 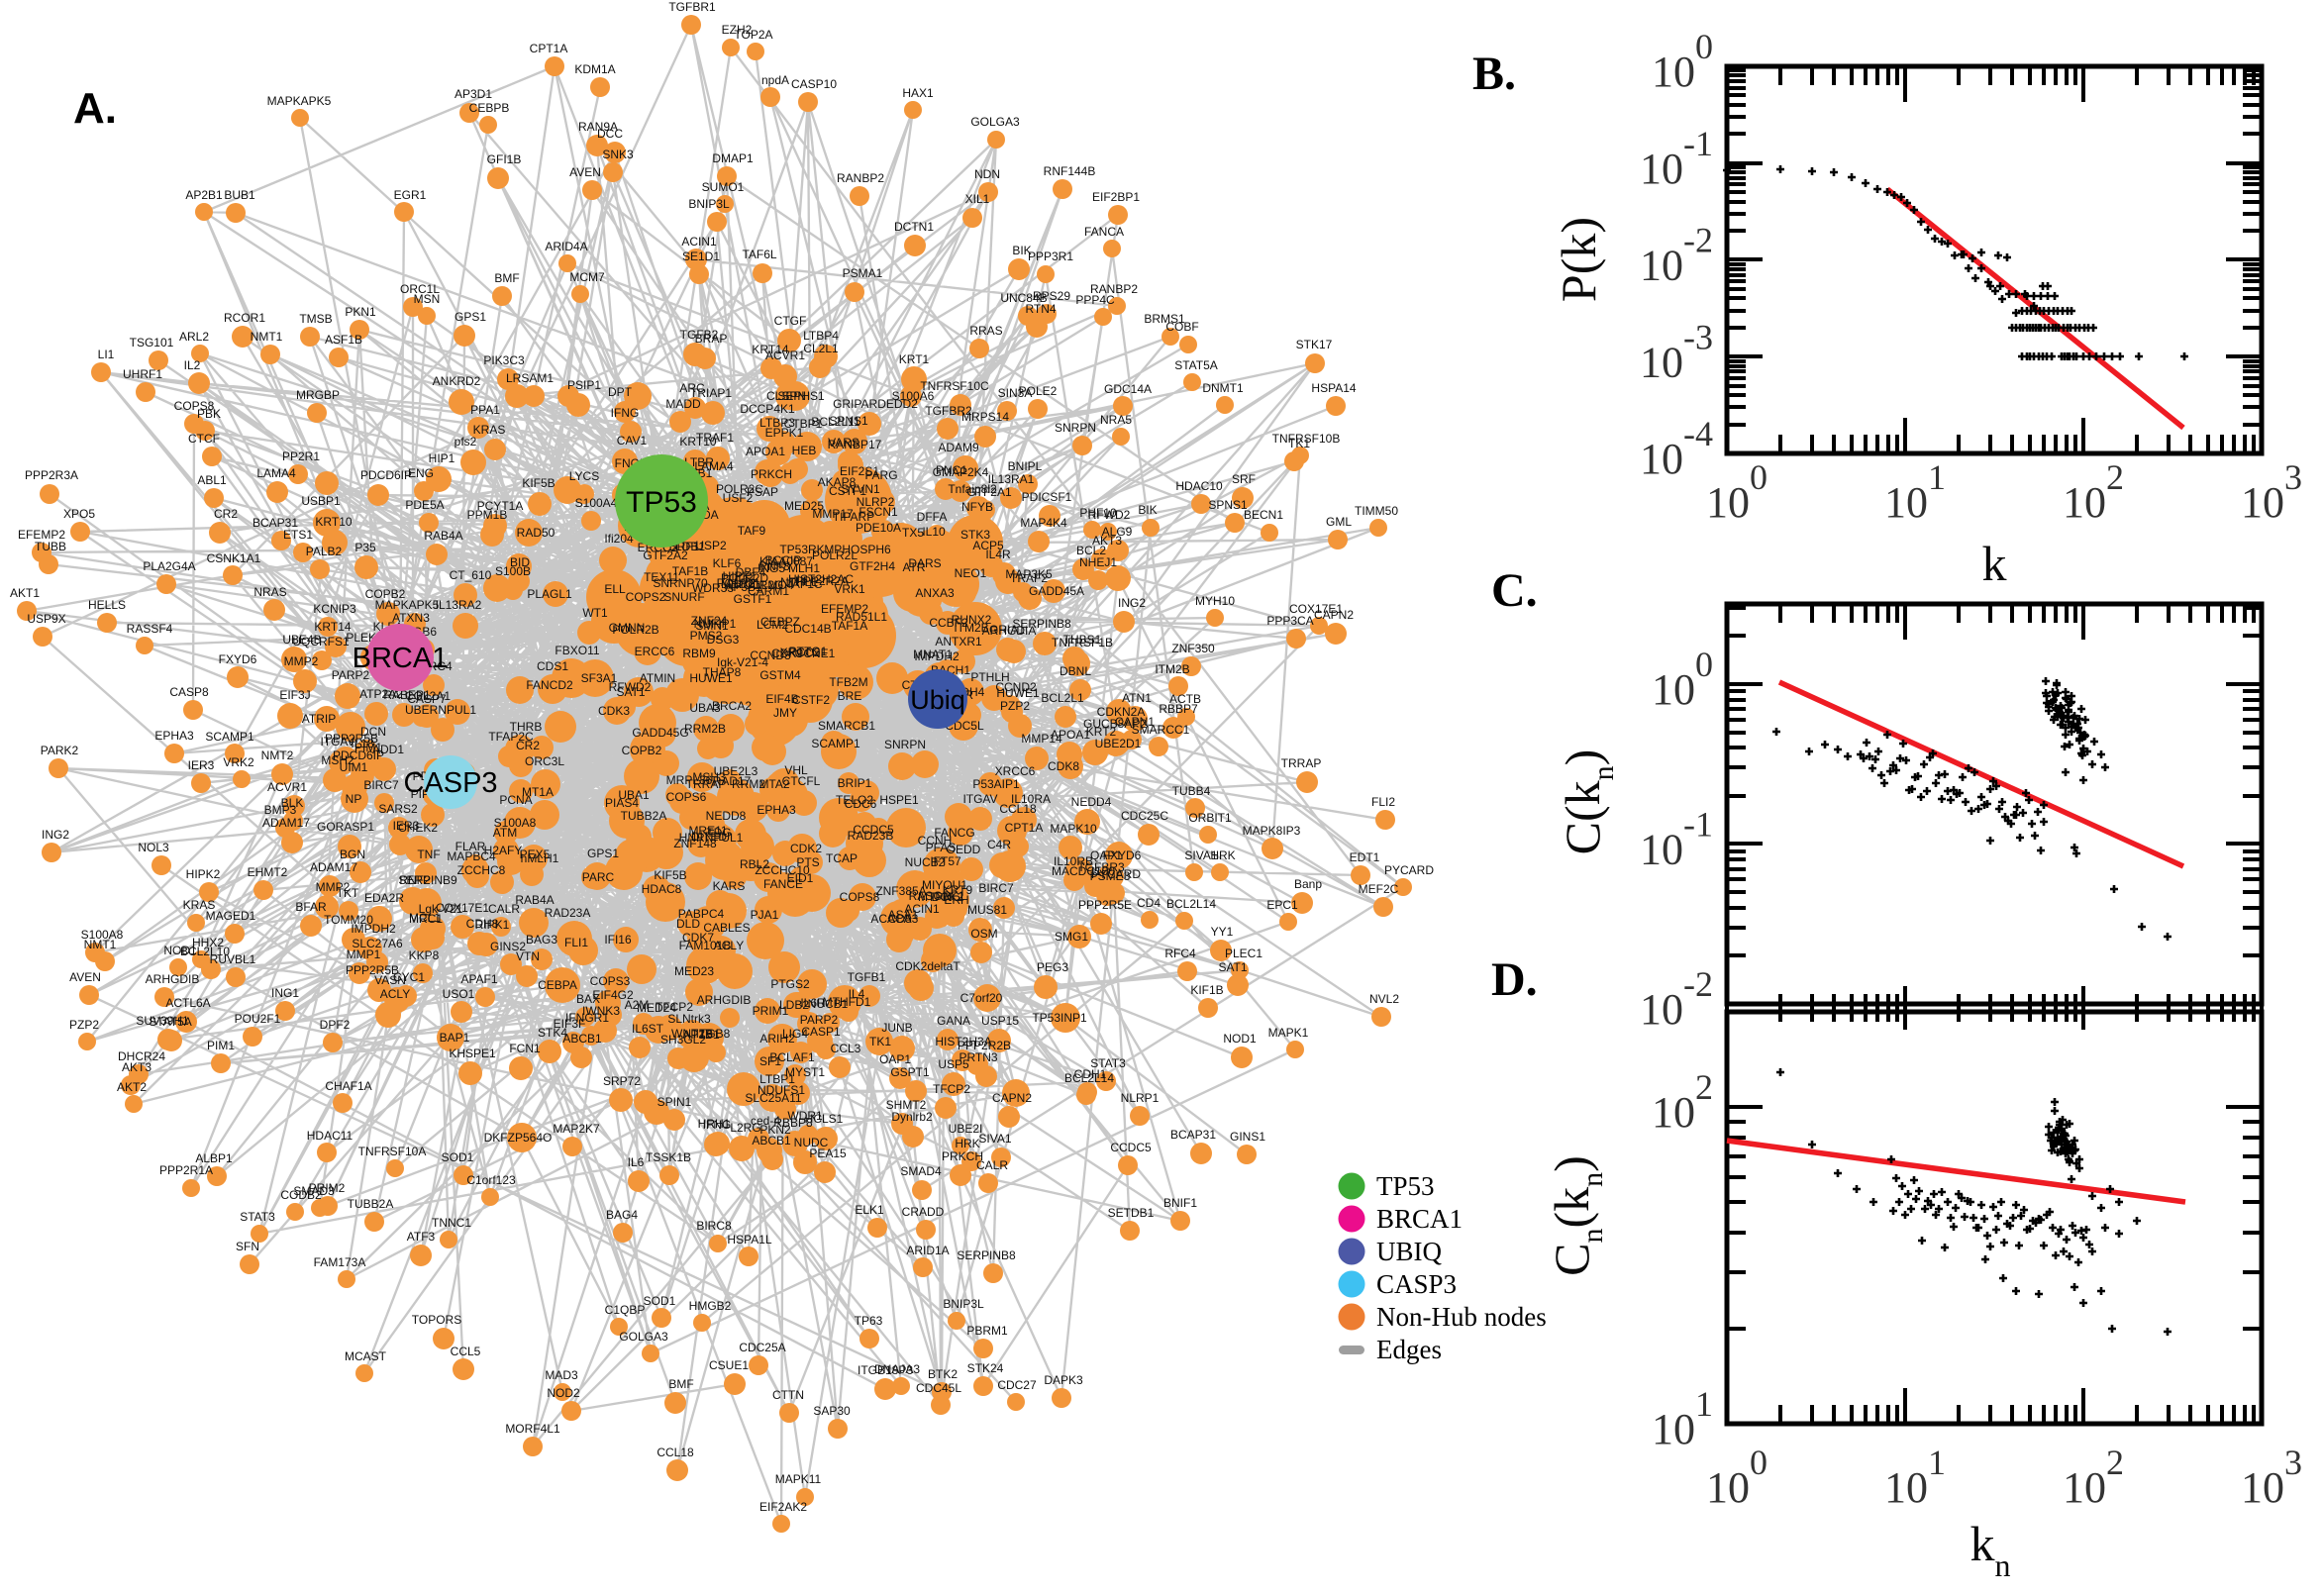 What do you see at coordinates (515, 823) in the screenshot?
I see `svg-text: S100A8` at bounding box center [515, 823].